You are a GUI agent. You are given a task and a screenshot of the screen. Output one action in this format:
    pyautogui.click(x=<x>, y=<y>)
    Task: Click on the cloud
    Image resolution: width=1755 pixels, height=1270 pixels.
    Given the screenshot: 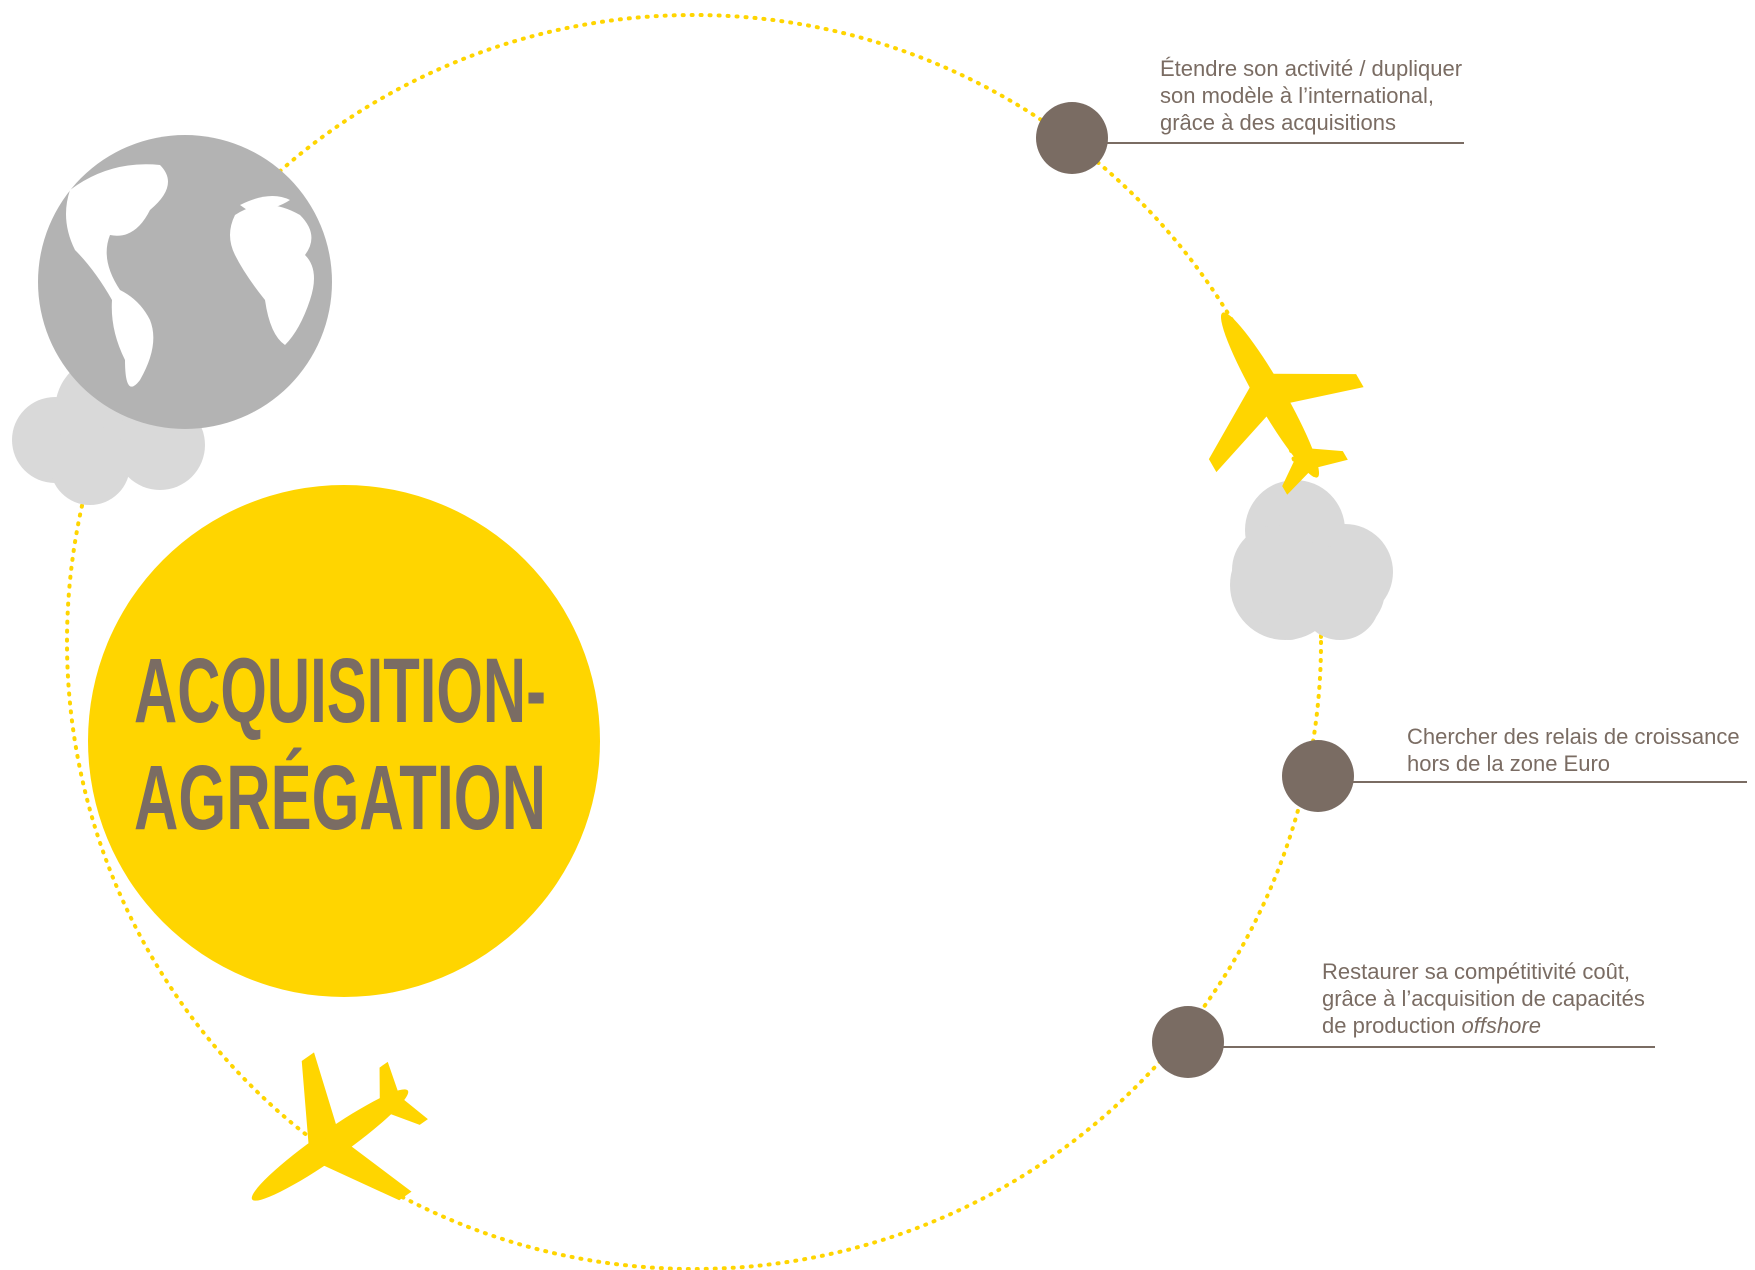 What is the action you would take?
    pyautogui.click(x=1311, y=560)
    